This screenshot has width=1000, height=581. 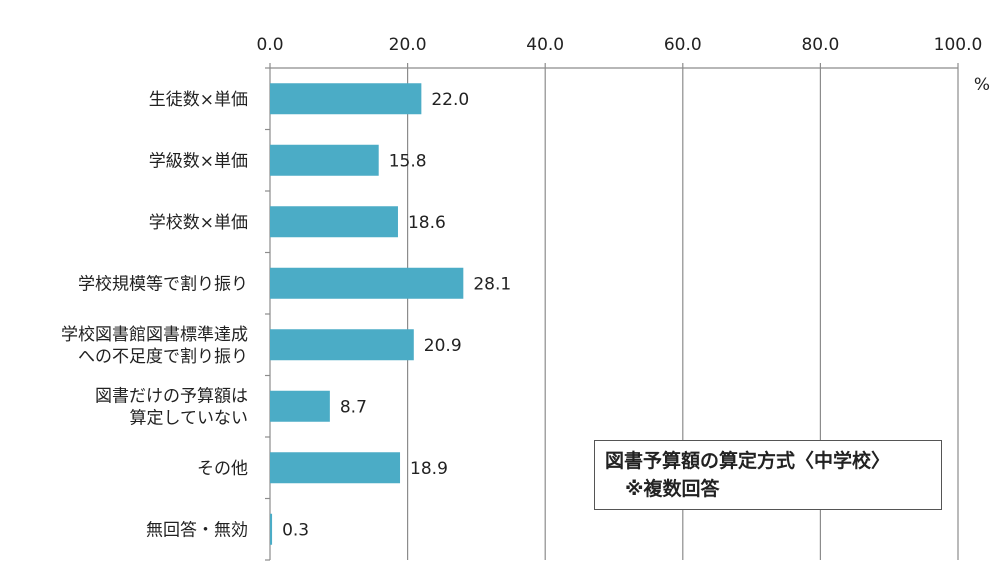 What do you see at coordinates (198, 223) in the screenshot?
I see `category-label: 学校数×単価` at bounding box center [198, 223].